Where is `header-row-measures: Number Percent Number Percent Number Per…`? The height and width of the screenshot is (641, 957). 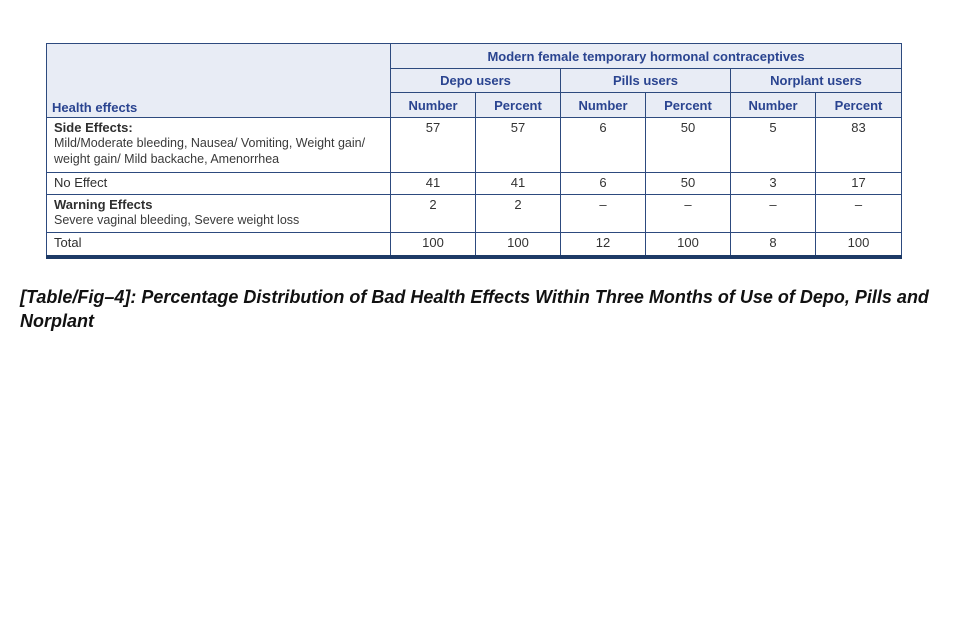 header-row-measures: Number Percent Number Percent Number Per… is located at coordinates (475, 105).